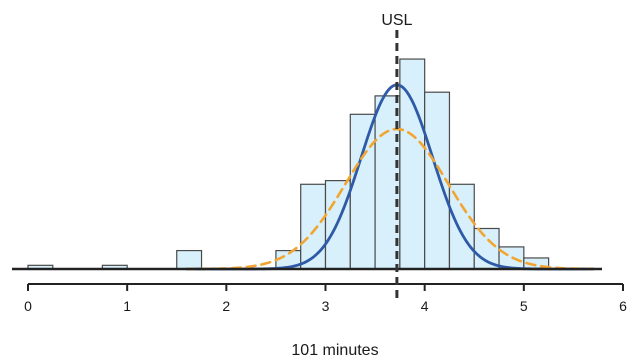 This screenshot has height=361, width=630. What do you see at coordinates (28, 306) in the screenshot?
I see `x-tick-label: 0` at bounding box center [28, 306].